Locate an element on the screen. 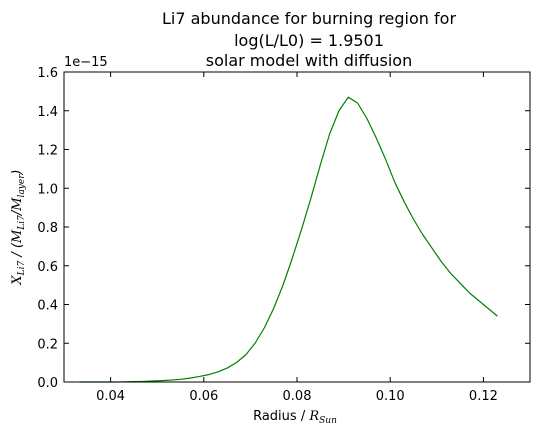  x-tick-label: 0.04 is located at coordinates (110, 396).